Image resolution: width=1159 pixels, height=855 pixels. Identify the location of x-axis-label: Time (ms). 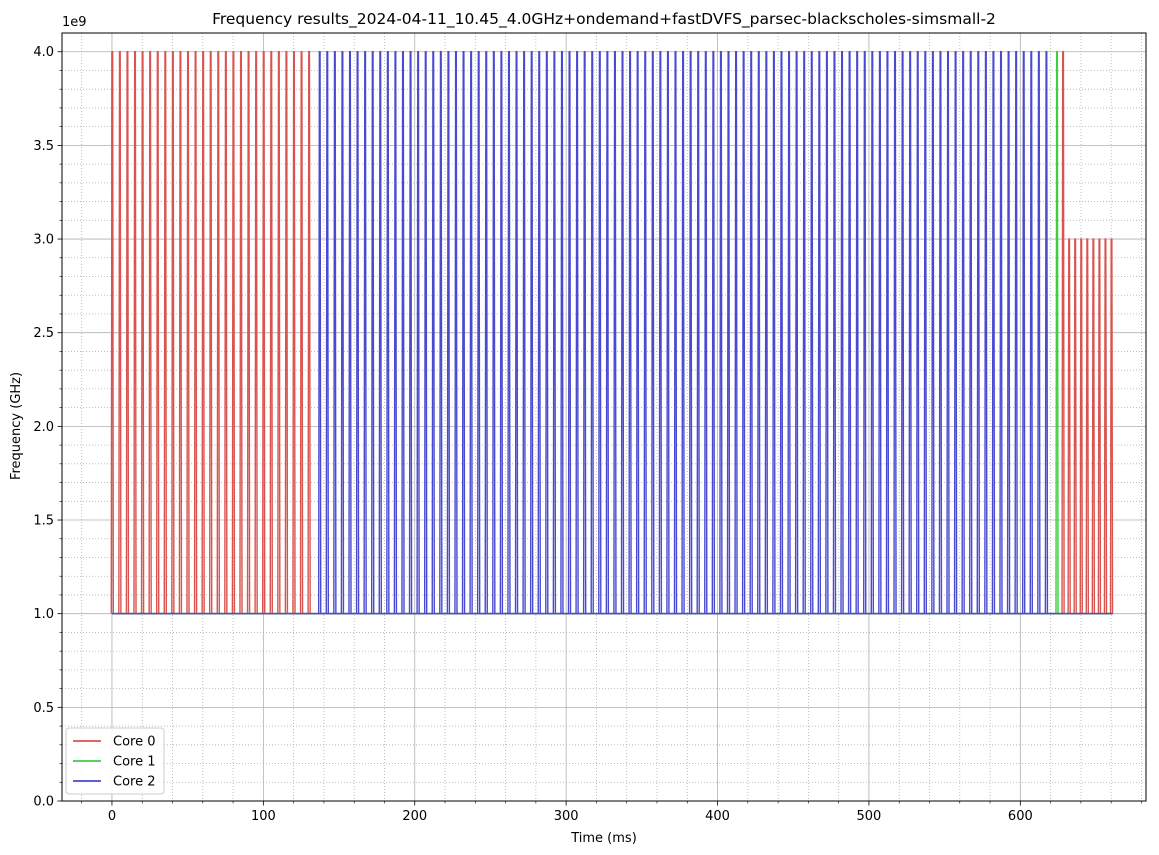
(603, 838).